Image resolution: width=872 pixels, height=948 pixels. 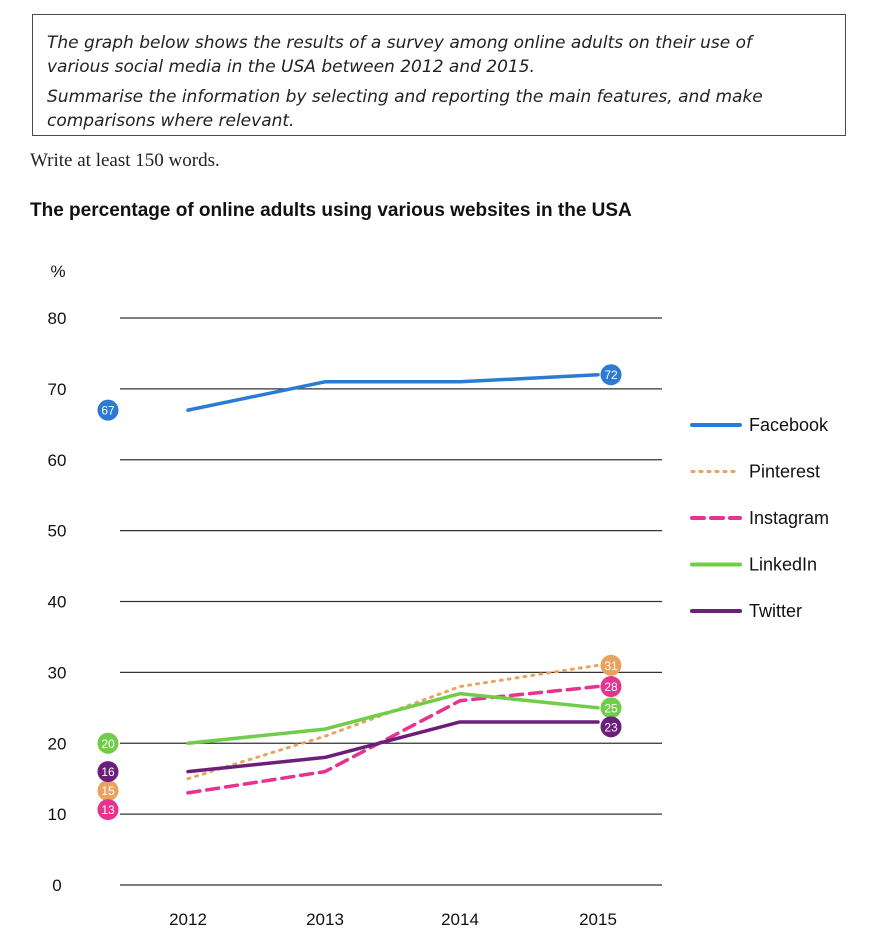 I want to click on series-line-instagram, so click(x=393, y=739).